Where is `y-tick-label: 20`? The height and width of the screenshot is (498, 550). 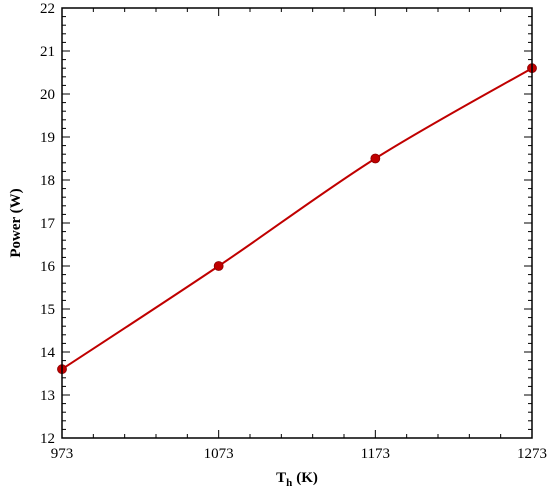 y-tick-label: 20 is located at coordinates (47, 95).